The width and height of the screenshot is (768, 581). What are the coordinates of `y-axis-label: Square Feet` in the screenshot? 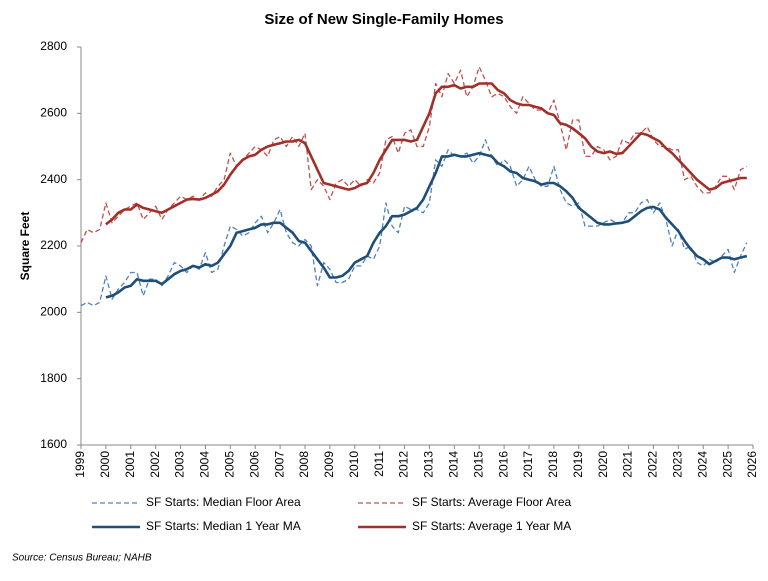 It's located at (25, 246).